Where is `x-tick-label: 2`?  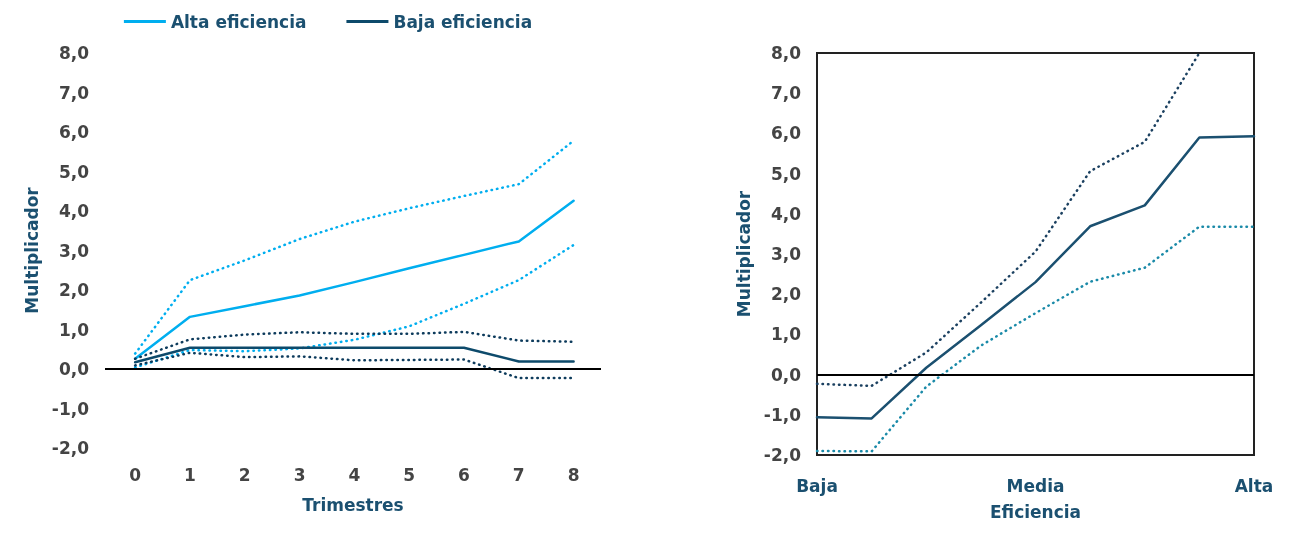 x-tick-label: 2 is located at coordinates (244, 474).